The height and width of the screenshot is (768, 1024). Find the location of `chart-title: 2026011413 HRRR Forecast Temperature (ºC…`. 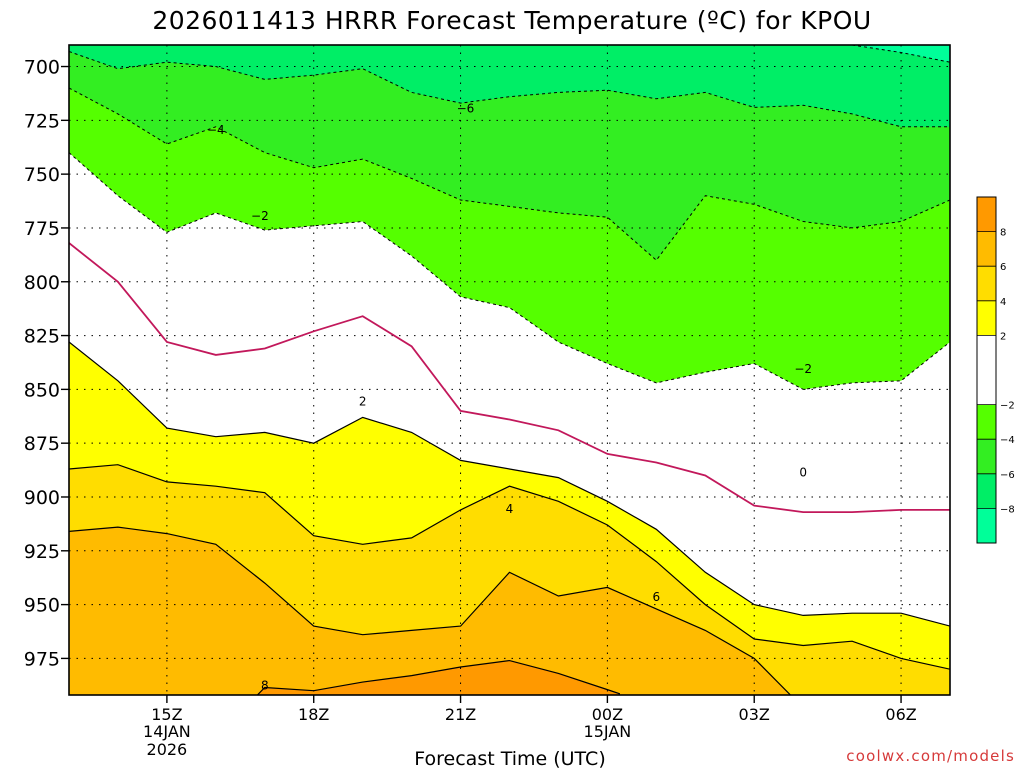

chart-title: 2026011413 HRRR Forecast Temperature (ºC… is located at coordinates (511, 20).